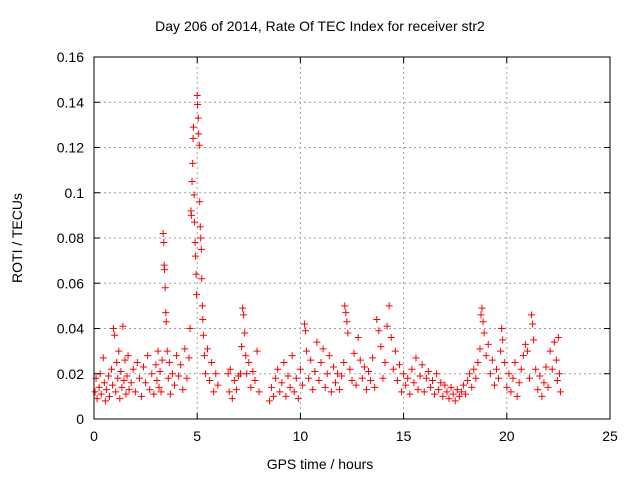  Describe the element at coordinates (80, 419) in the screenshot. I see `y-tick-label: 0` at that location.